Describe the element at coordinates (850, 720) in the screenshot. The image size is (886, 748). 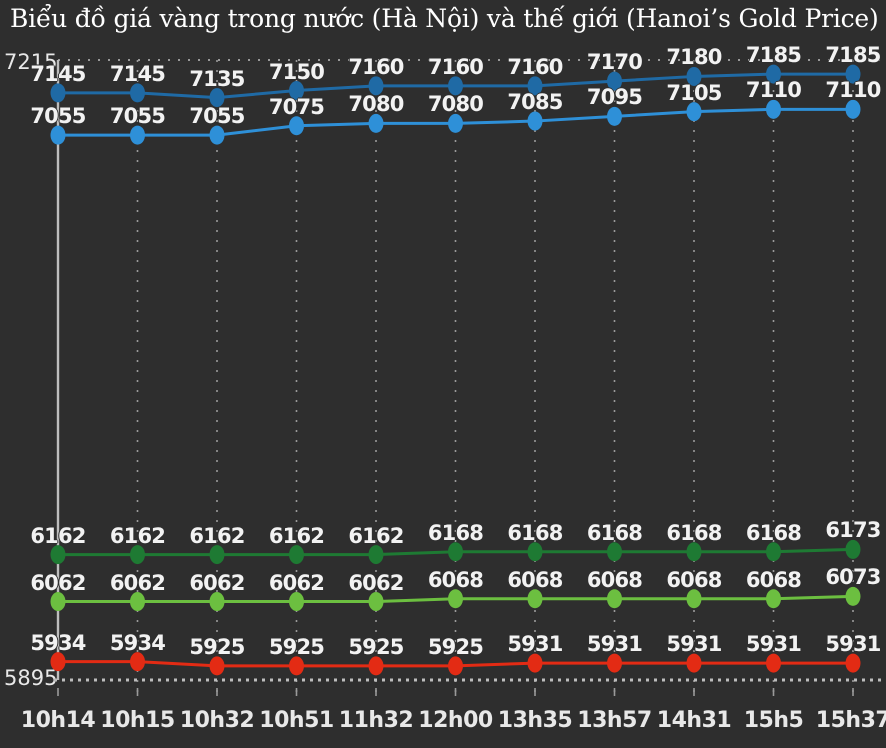
I see `x-axis-tick-label: 15h37` at that location.